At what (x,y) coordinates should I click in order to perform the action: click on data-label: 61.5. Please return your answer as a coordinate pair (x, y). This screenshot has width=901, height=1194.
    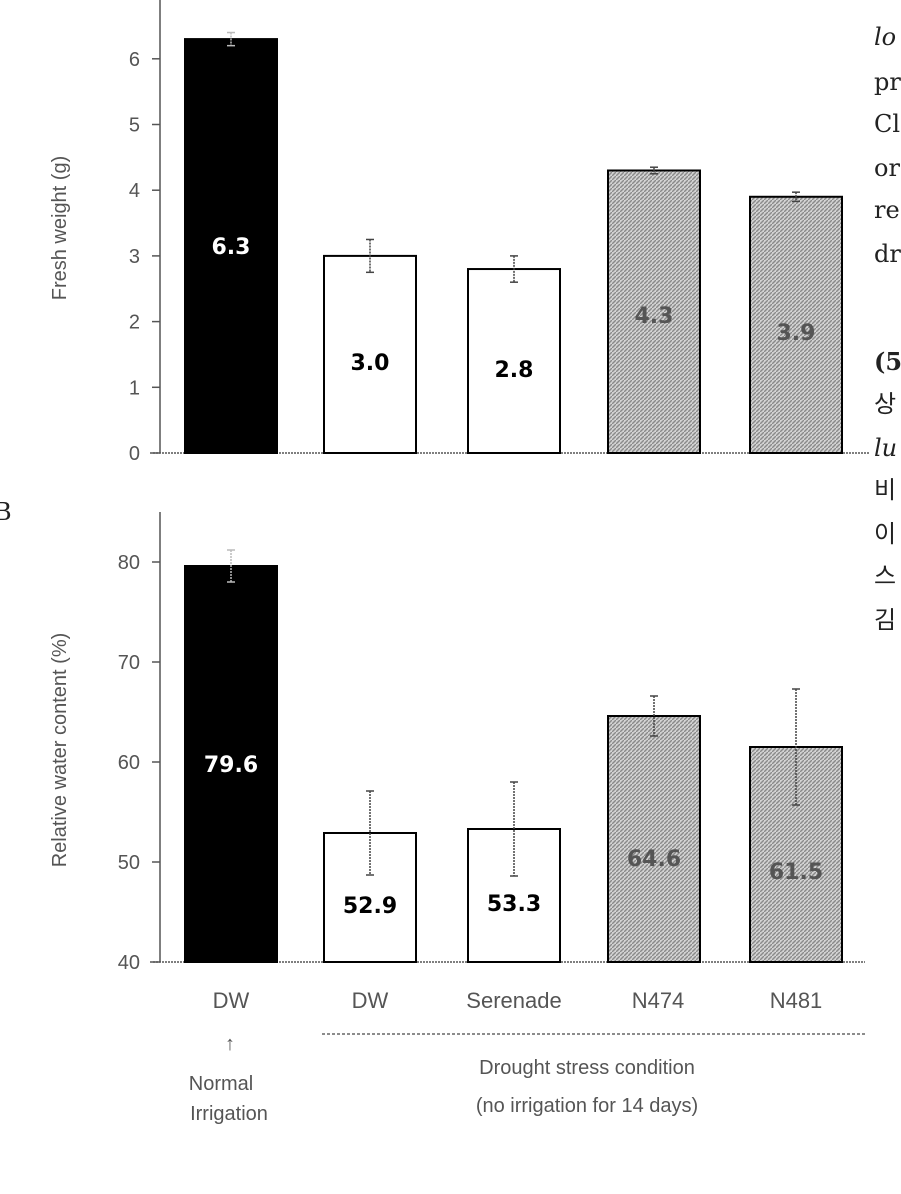
    Looking at the image, I should click on (796, 872).